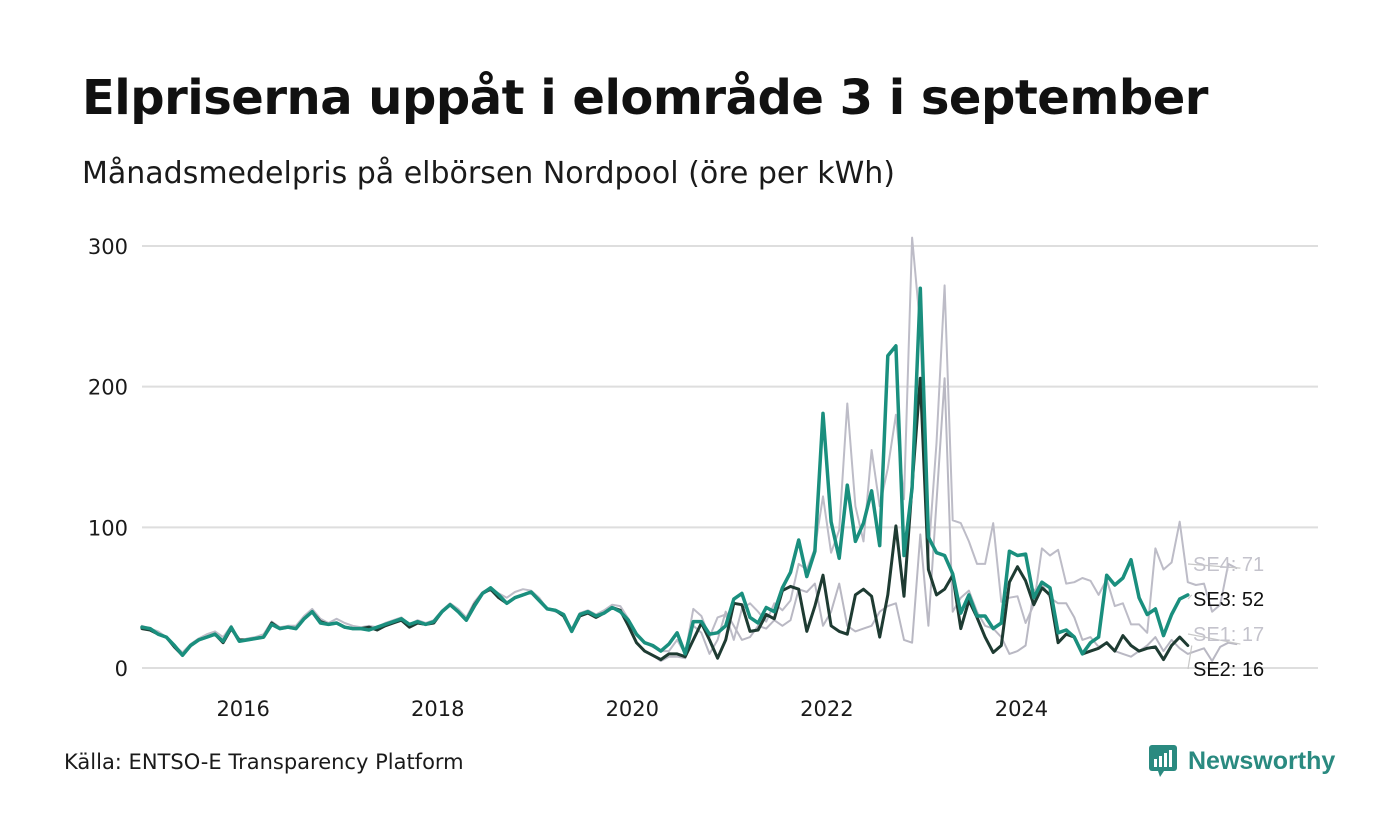  I want to click on y-axis: 0 100 200 300, so click(108, 458).